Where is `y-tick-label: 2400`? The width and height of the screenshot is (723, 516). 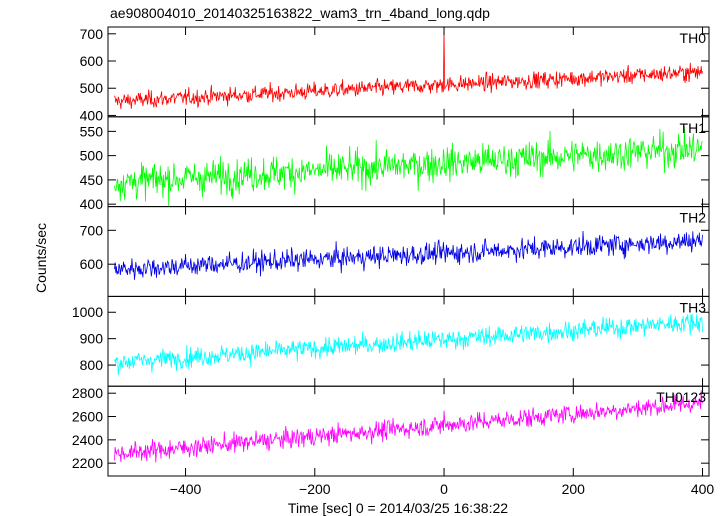
y-tick-label: 2400 is located at coordinates (87, 440).